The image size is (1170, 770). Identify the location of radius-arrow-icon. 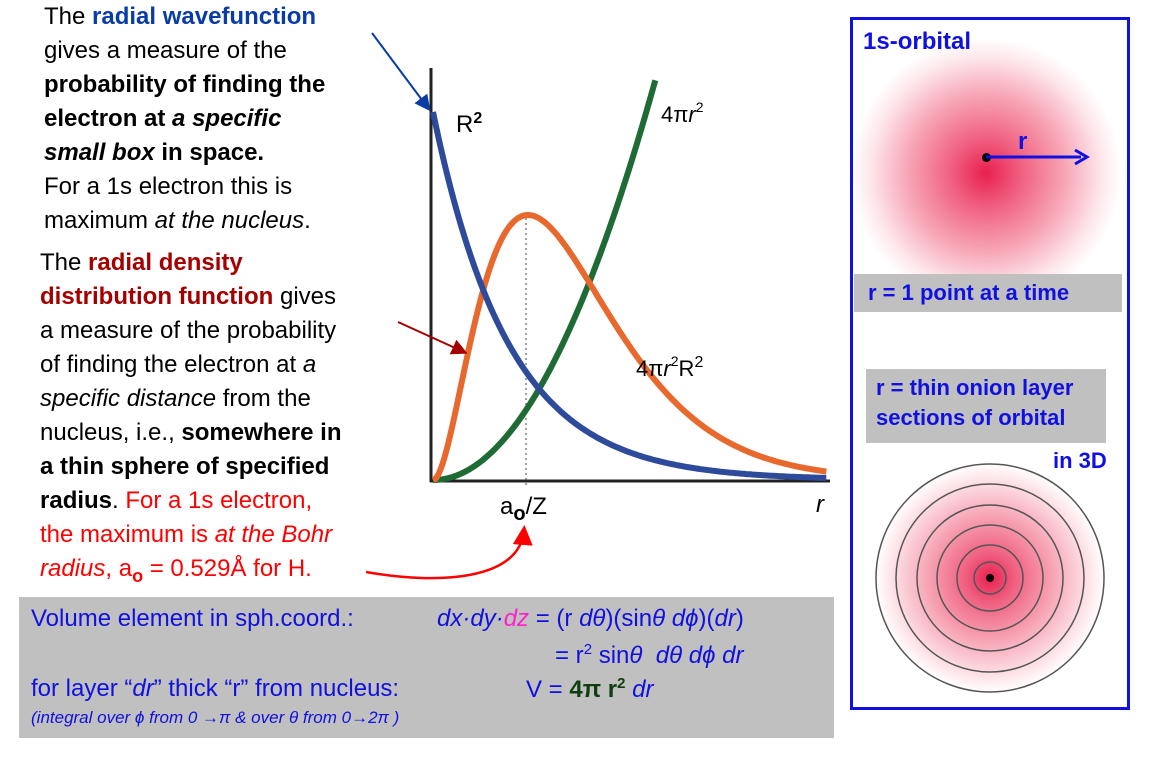
(1038, 157).